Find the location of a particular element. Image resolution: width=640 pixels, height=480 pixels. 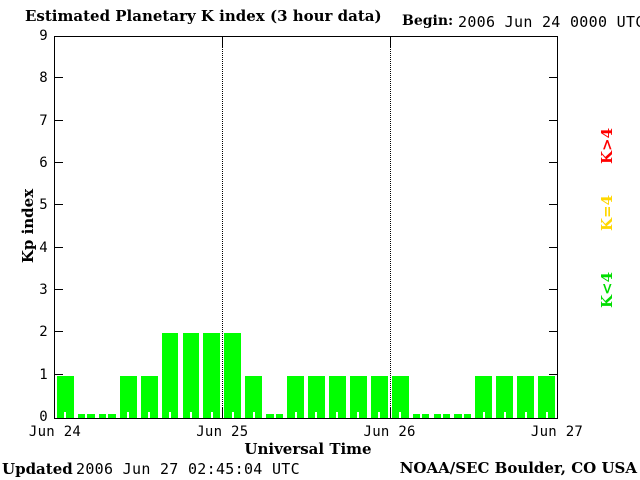

updated-label: Updated is located at coordinates (37, 469).